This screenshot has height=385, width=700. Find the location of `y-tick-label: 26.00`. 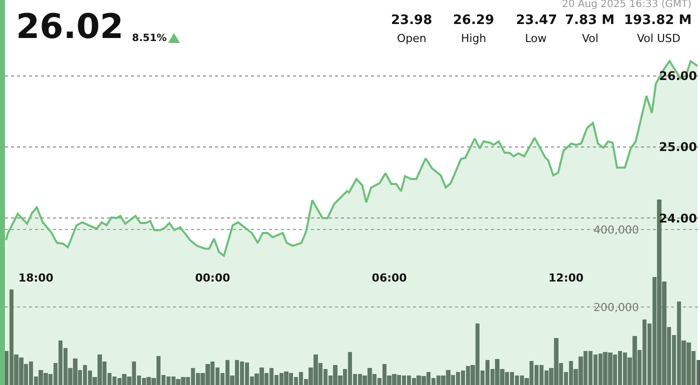

y-tick-label: 26.00 is located at coordinates (678, 76).